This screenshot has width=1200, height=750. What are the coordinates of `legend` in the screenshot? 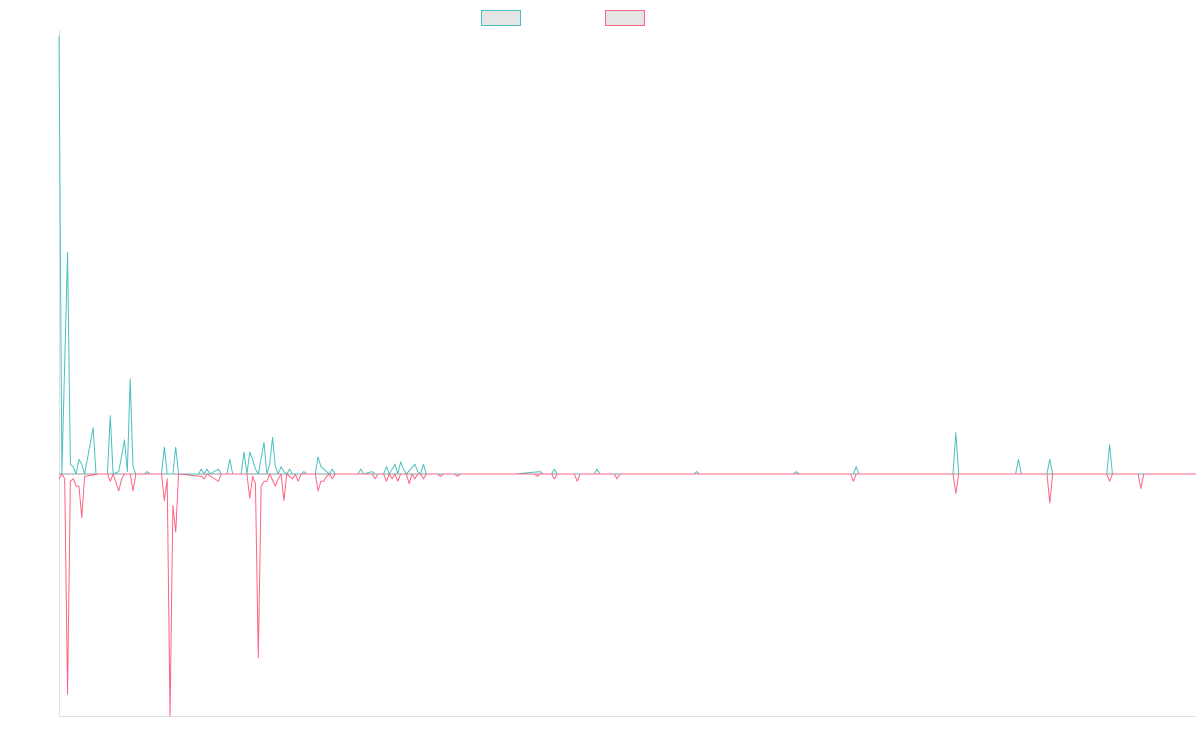 It's located at (563, 18).